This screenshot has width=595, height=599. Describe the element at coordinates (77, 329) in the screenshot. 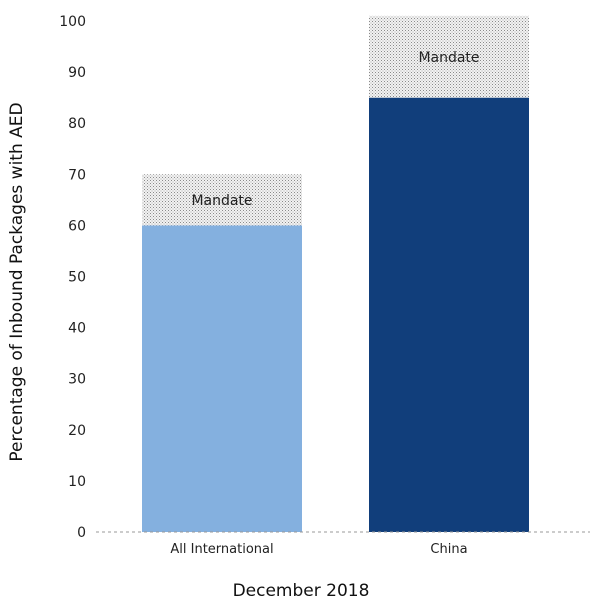

I see `y-tick-label: 40` at that location.